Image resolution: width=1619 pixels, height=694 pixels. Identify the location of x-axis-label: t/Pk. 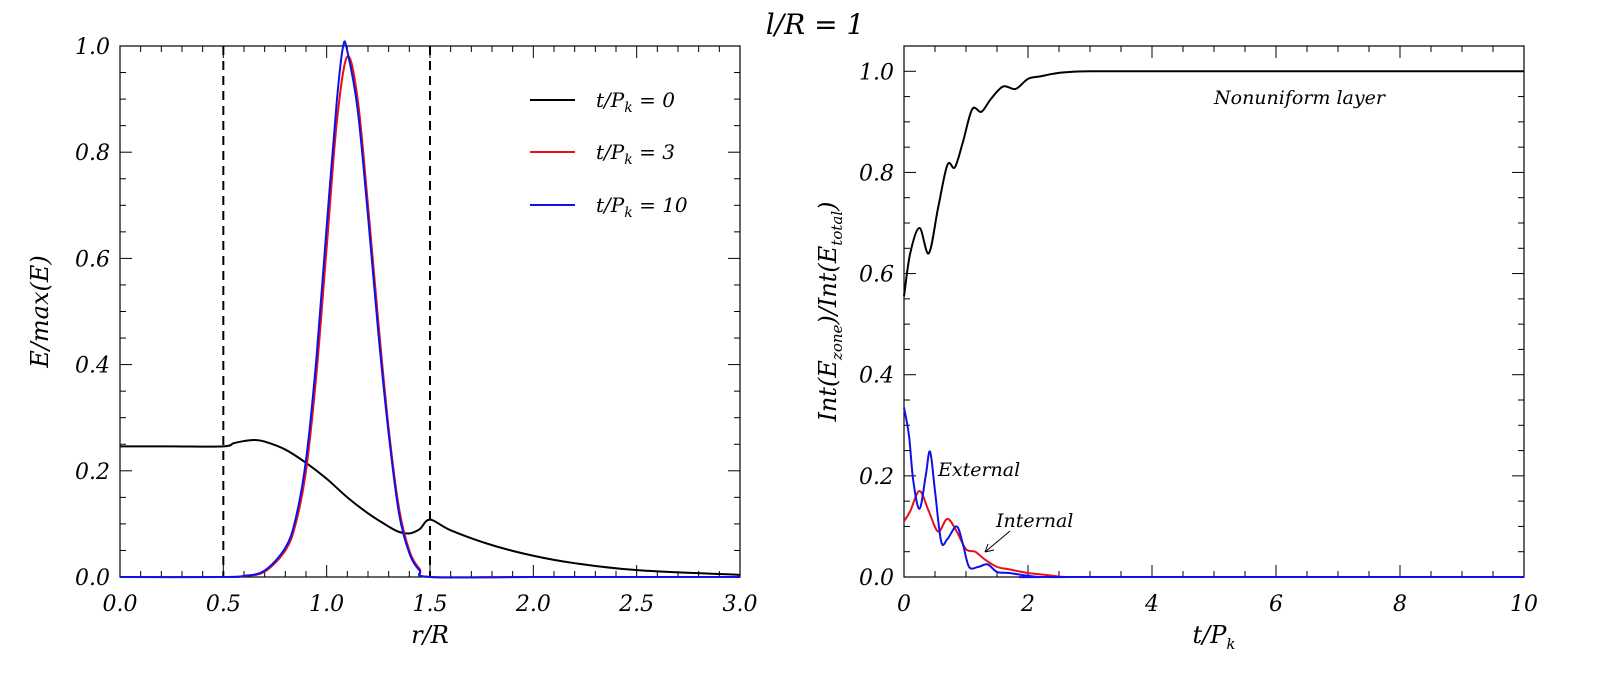
(1214, 637).